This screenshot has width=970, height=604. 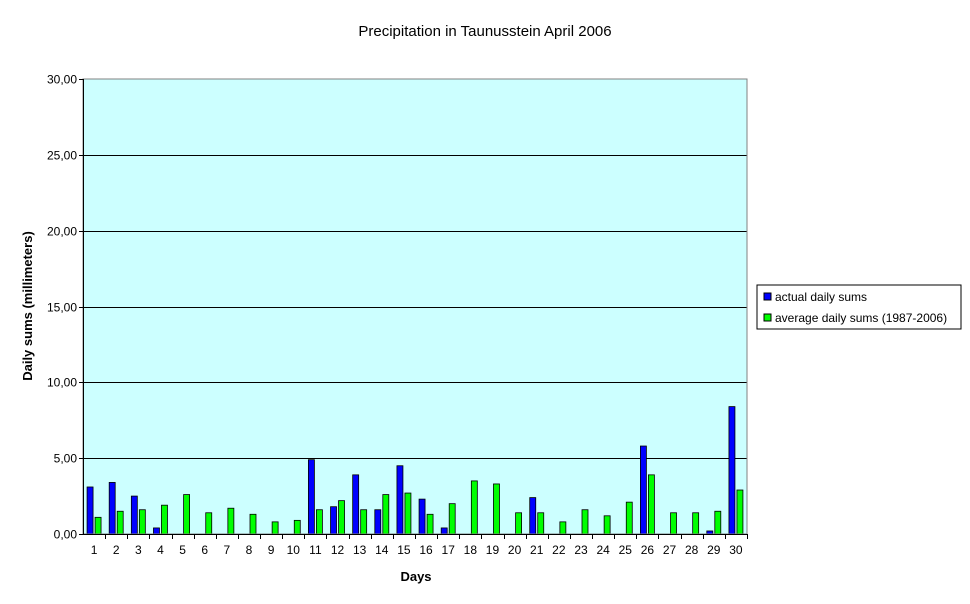 I want to click on x-tick-label: 3, so click(x=138, y=550).